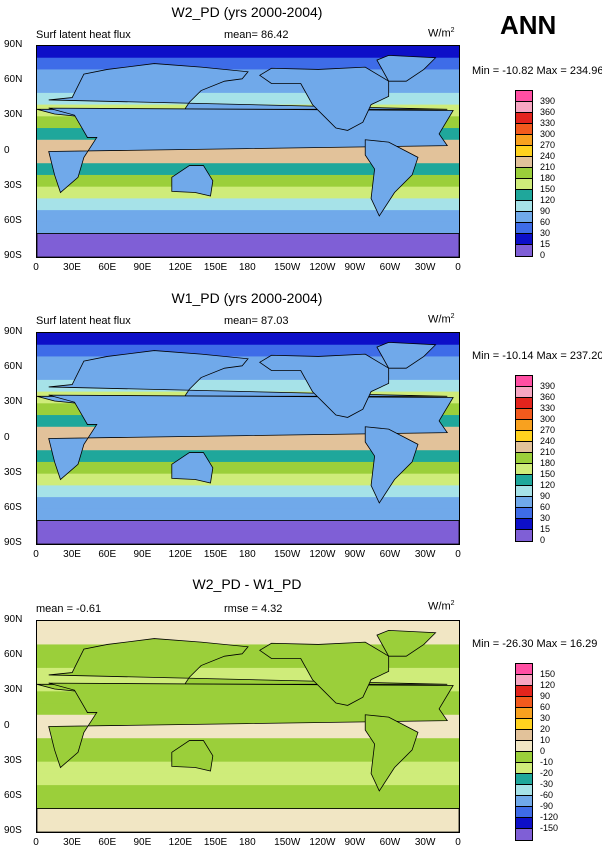 The image size is (602, 860). Describe the element at coordinates (545, 529) in the screenshot. I see `colorbar-label: 15` at that location.